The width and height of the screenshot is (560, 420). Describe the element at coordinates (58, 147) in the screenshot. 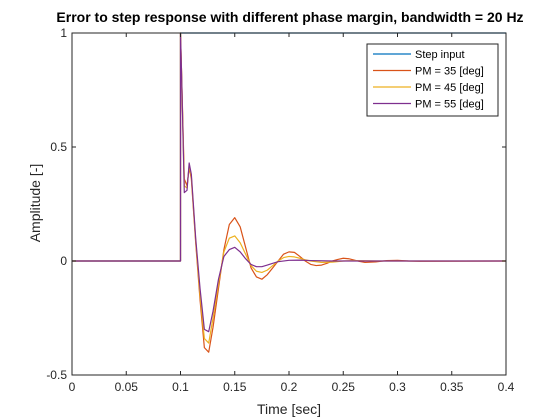

I see `y-tick-label: 0.5` at that location.